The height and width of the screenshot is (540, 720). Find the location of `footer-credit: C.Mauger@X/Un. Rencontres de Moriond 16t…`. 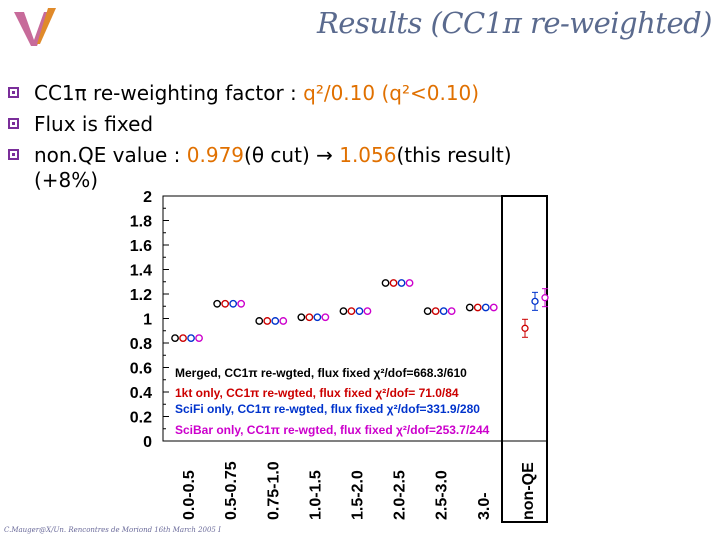

footer-credit: C.Mauger@X/Un. Rencontres de Moriond 16t… is located at coordinates (112, 530).